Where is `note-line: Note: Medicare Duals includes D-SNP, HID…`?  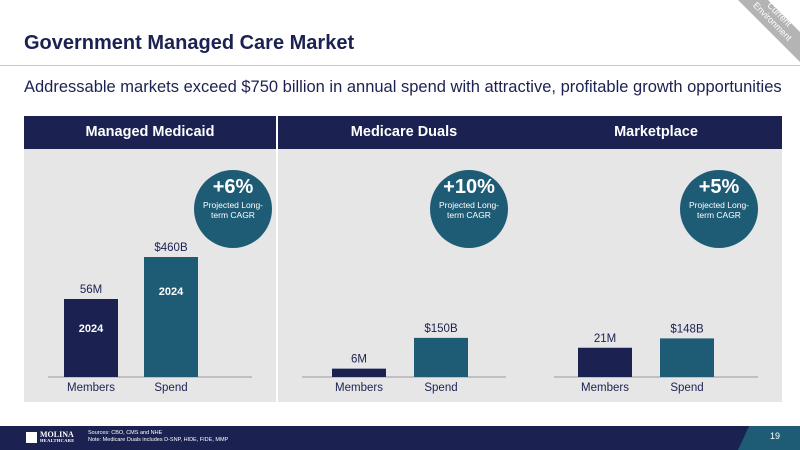 note-line: Note: Medicare Duals includes D-SNP, HID… is located at coordinates (158, 440).